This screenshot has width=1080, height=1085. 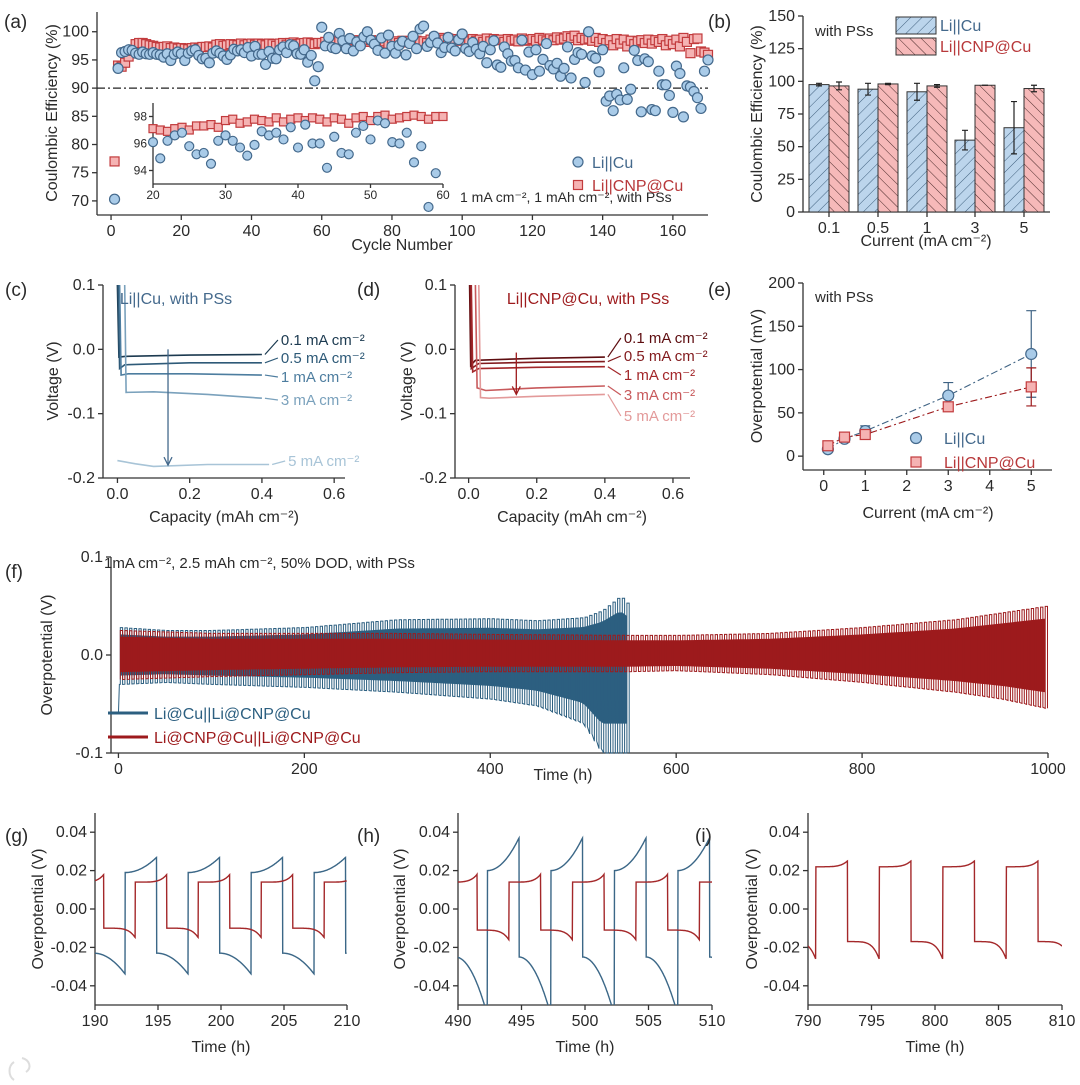 I want to click on x-tick-label: 210, so click(x=347, y=1021).